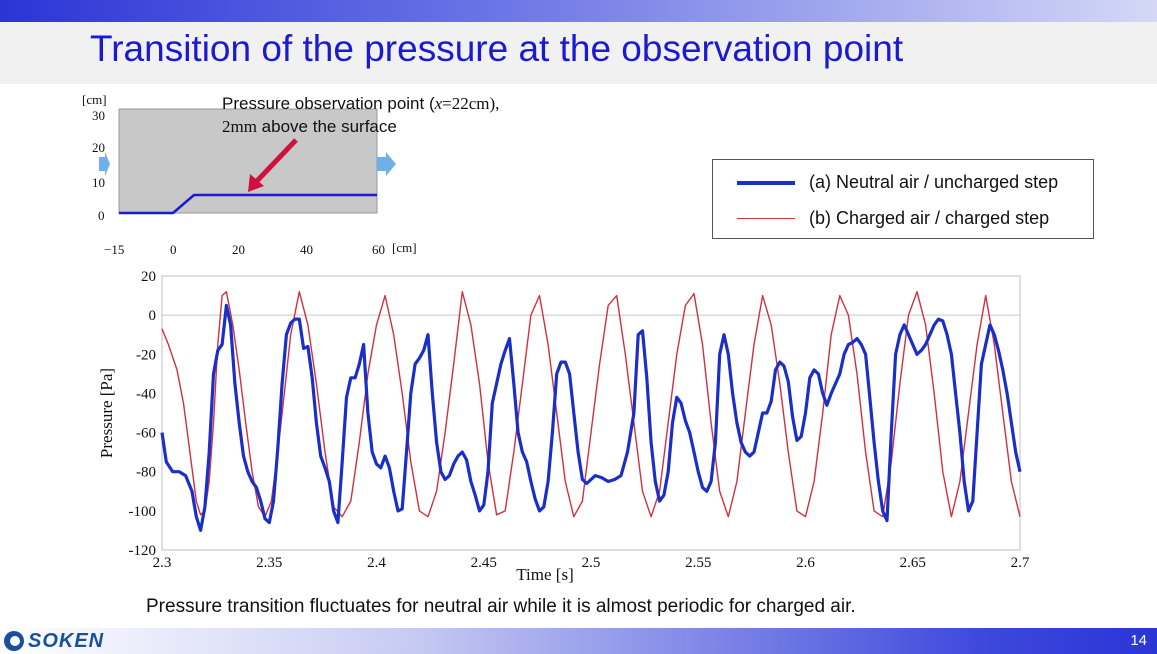 The image size is (1157, 654). Describe the element at coordinates (238, 249) in the screenshot. I see `inset-x-tick: 20` at that location.